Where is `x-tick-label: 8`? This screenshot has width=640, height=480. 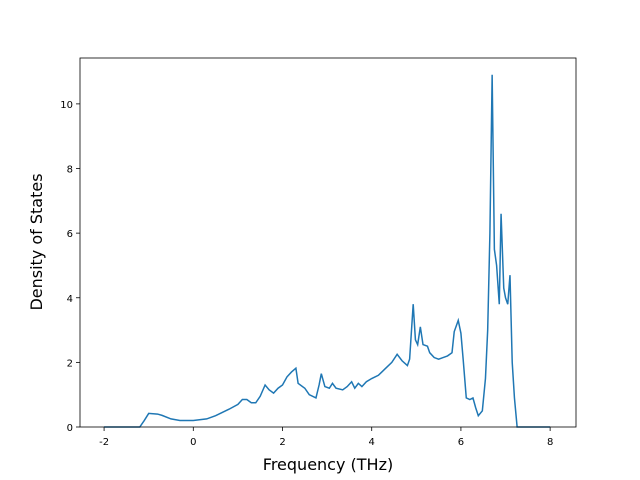 x-tick-label: 8 is located at coordinates (550, 442).